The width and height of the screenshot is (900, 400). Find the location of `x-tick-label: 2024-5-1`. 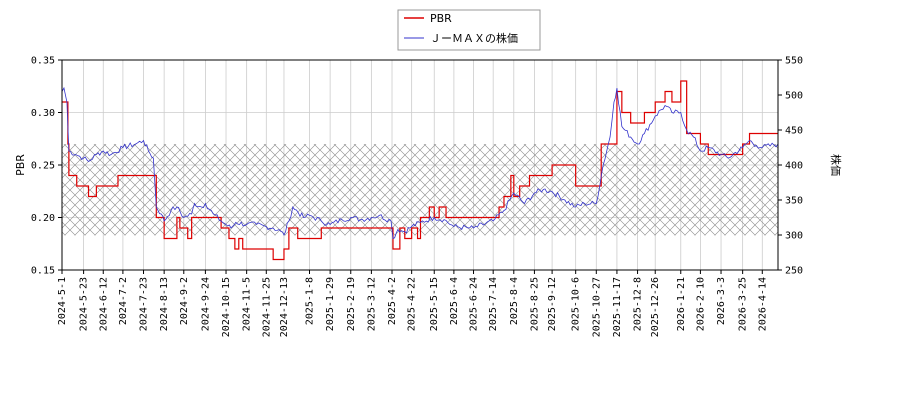

x-tick-label: 2024-5-1 is located at coordinates (62, 301).